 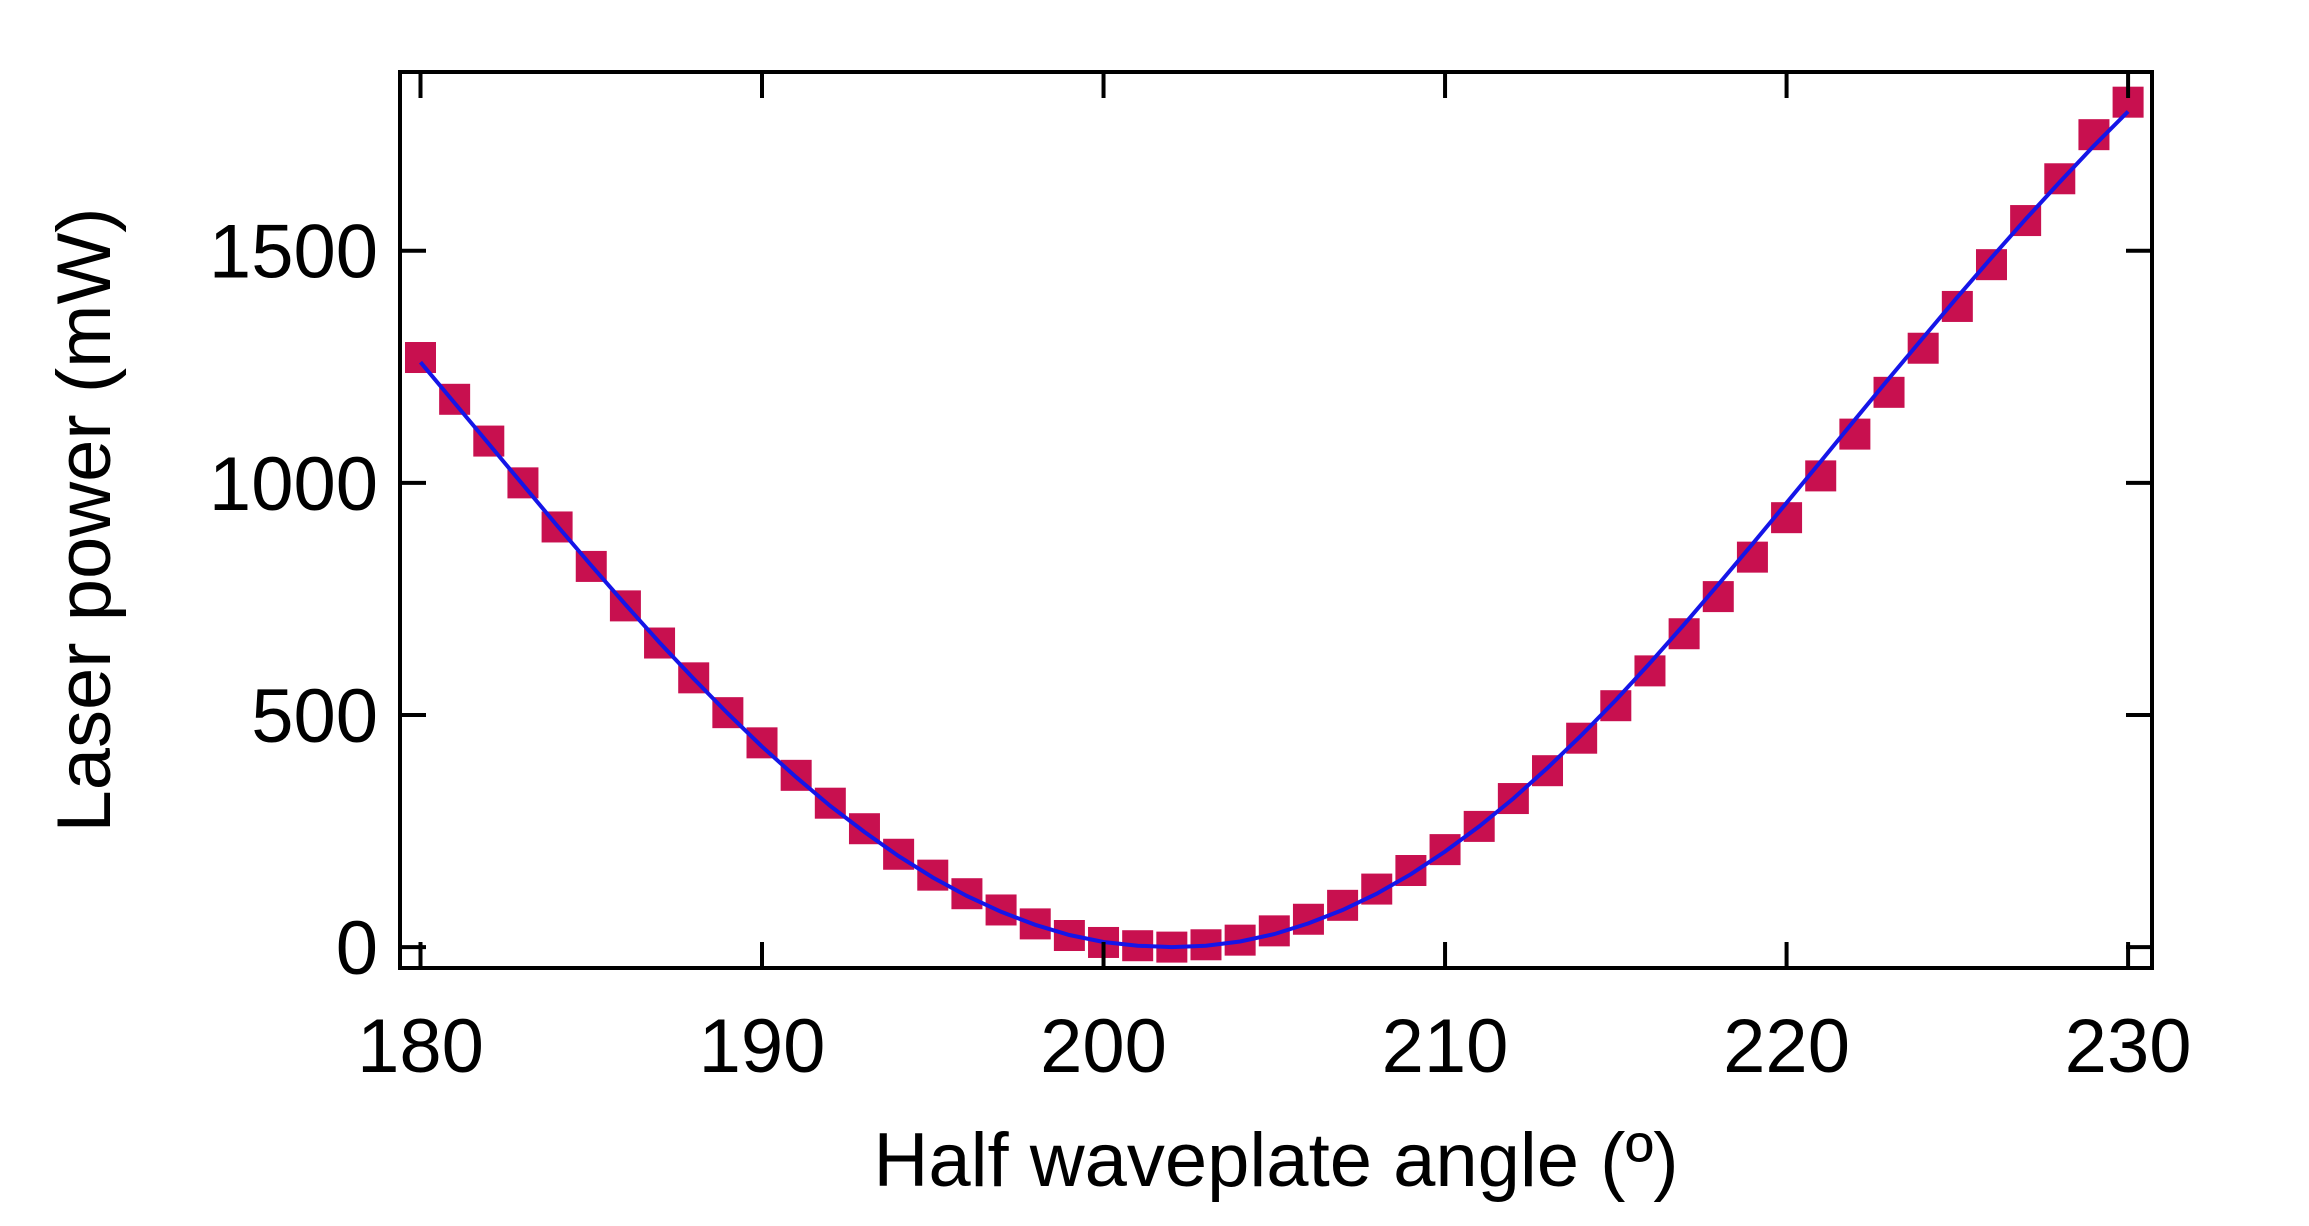 What do you see at coordinates (1445, 1046) in the screenshot?
I see `x-tick-label: 210` at bounding box center [1445, 1046].